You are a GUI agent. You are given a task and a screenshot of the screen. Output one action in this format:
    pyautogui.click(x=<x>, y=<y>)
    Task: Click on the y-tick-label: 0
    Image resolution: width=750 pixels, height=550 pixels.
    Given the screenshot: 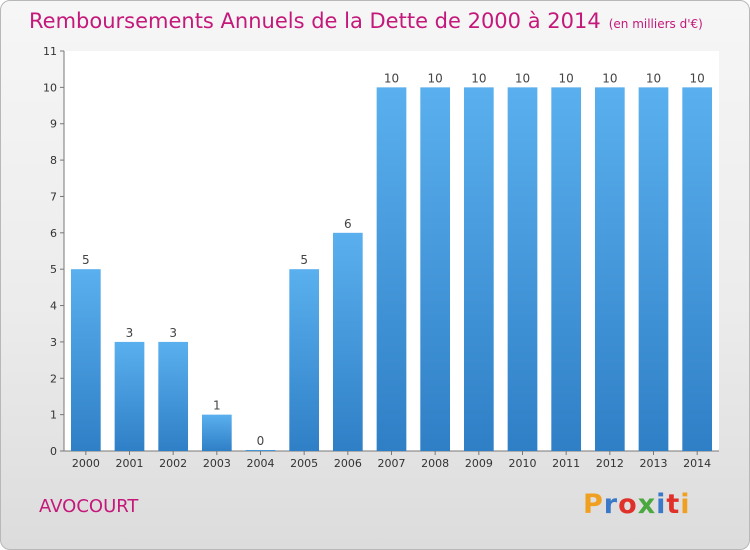 What is the action you would take?
    pyautogui.click(x=53, y=451)
    